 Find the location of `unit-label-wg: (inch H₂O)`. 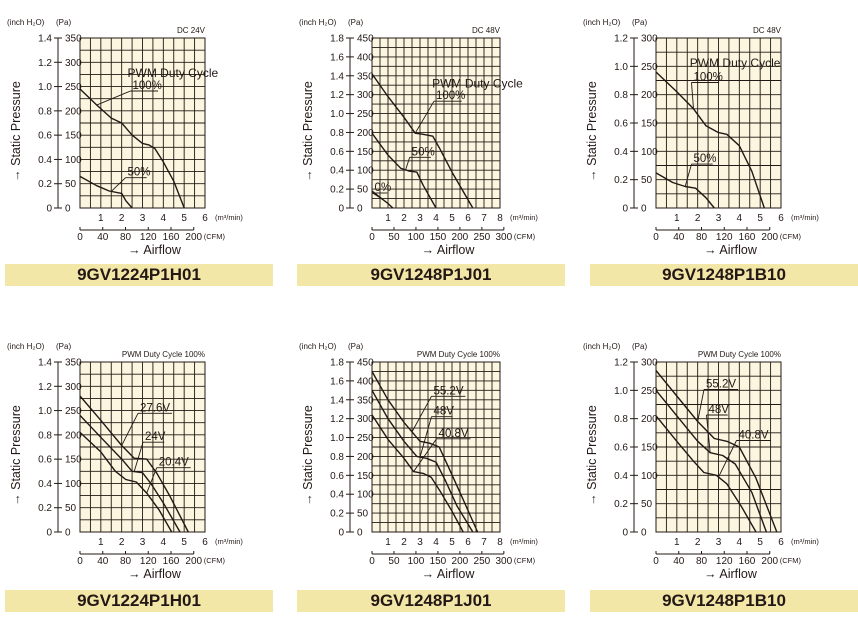

unit-label-wg: (inch H₂O) is located at coordinates (318, 346).